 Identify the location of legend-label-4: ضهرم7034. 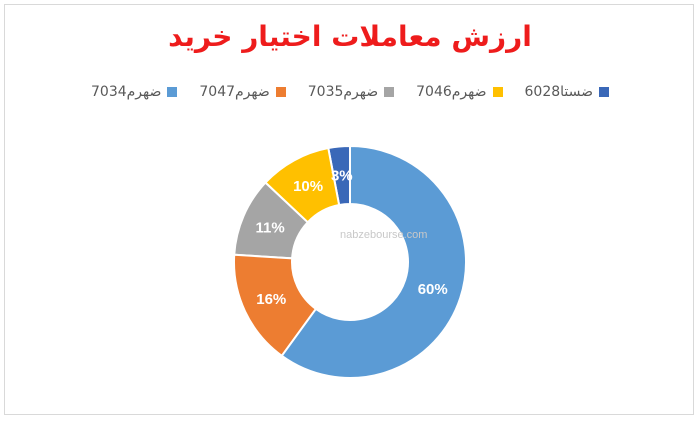
(126, 92).